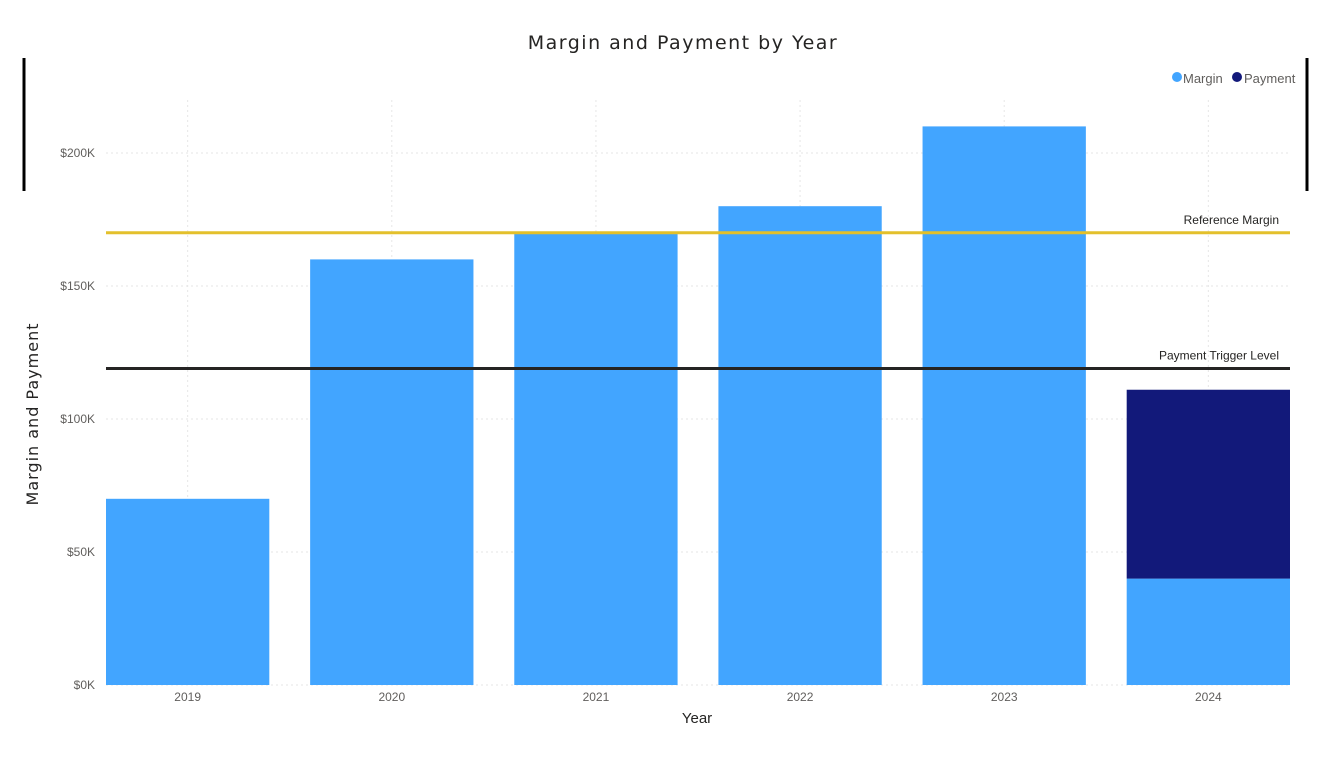 Image resolution: width=1328 pixels, height=768 pixels. I want to click on y-axis-title: Margin and Payment, so click(32, 414).